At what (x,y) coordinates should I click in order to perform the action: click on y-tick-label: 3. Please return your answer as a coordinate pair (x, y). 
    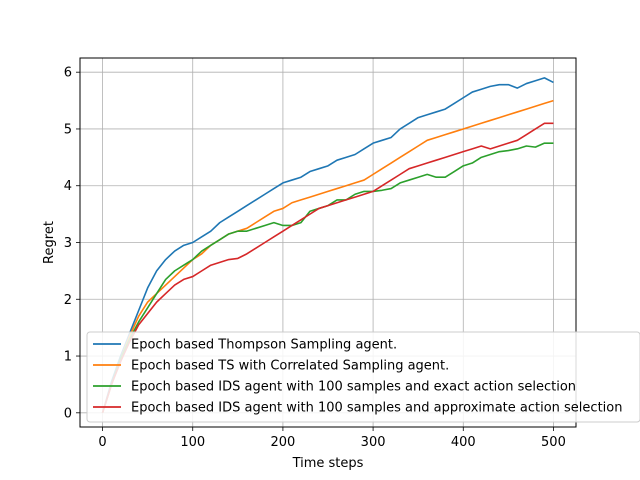
    Looking at the image, I should click on (68, 243).